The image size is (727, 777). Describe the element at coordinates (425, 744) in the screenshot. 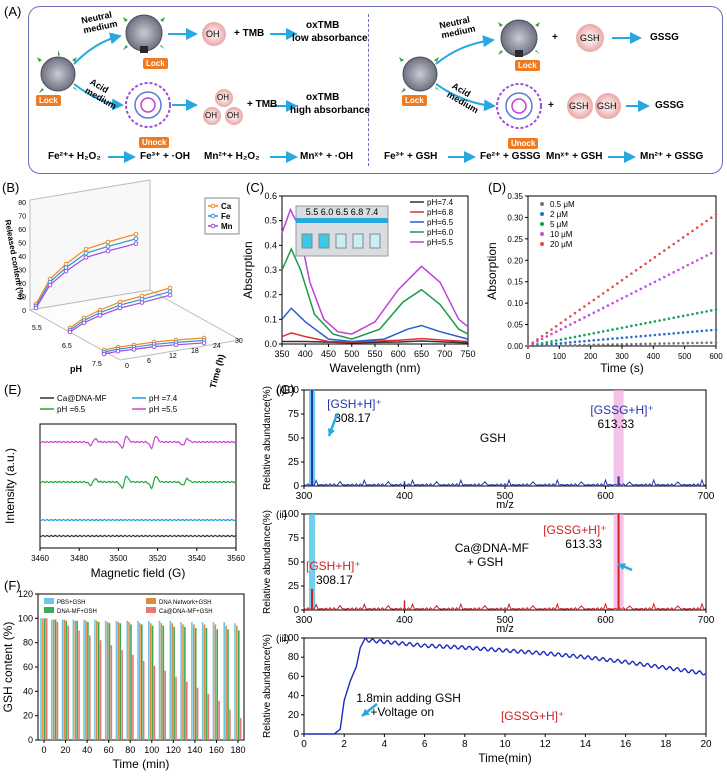

I see `x-tick-label: 6` at that location.